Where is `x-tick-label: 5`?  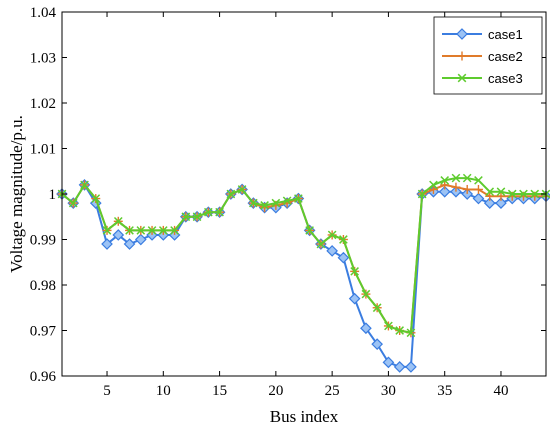
x-tick-label: 5 is located at coordinates (107, 391).